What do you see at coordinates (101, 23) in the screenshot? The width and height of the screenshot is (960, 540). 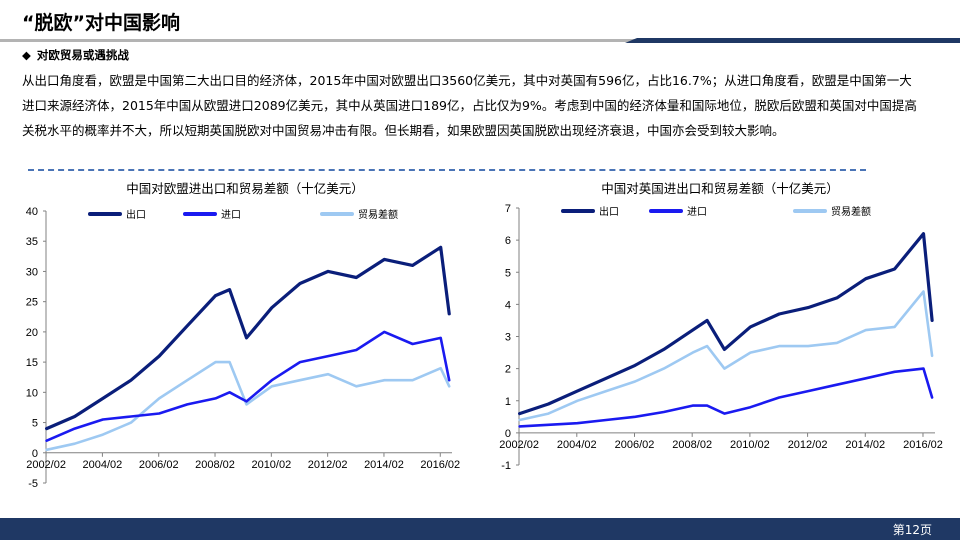 I see `page-title: “脱欧”对中国影响` at bounding box center [101, 23].